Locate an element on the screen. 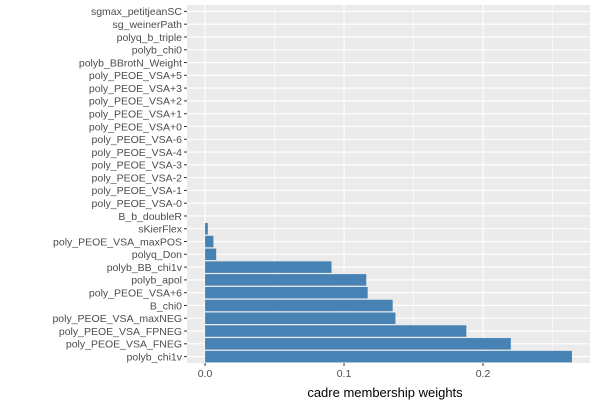 Image resolution: width=597 pixels, height=411 pixels. y-tick-label: poly_PEOE_VSA-4 is located at coordinates (137, 153).